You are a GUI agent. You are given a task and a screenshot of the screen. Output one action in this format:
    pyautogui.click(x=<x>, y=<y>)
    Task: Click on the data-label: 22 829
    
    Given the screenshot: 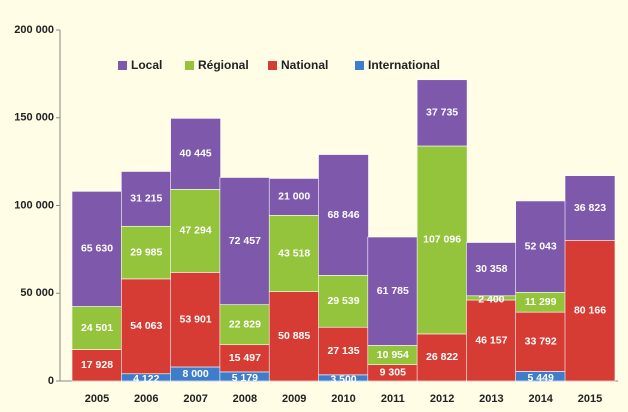 What is the action you would take?
    pyautogui.click(x=245, y=324)
    